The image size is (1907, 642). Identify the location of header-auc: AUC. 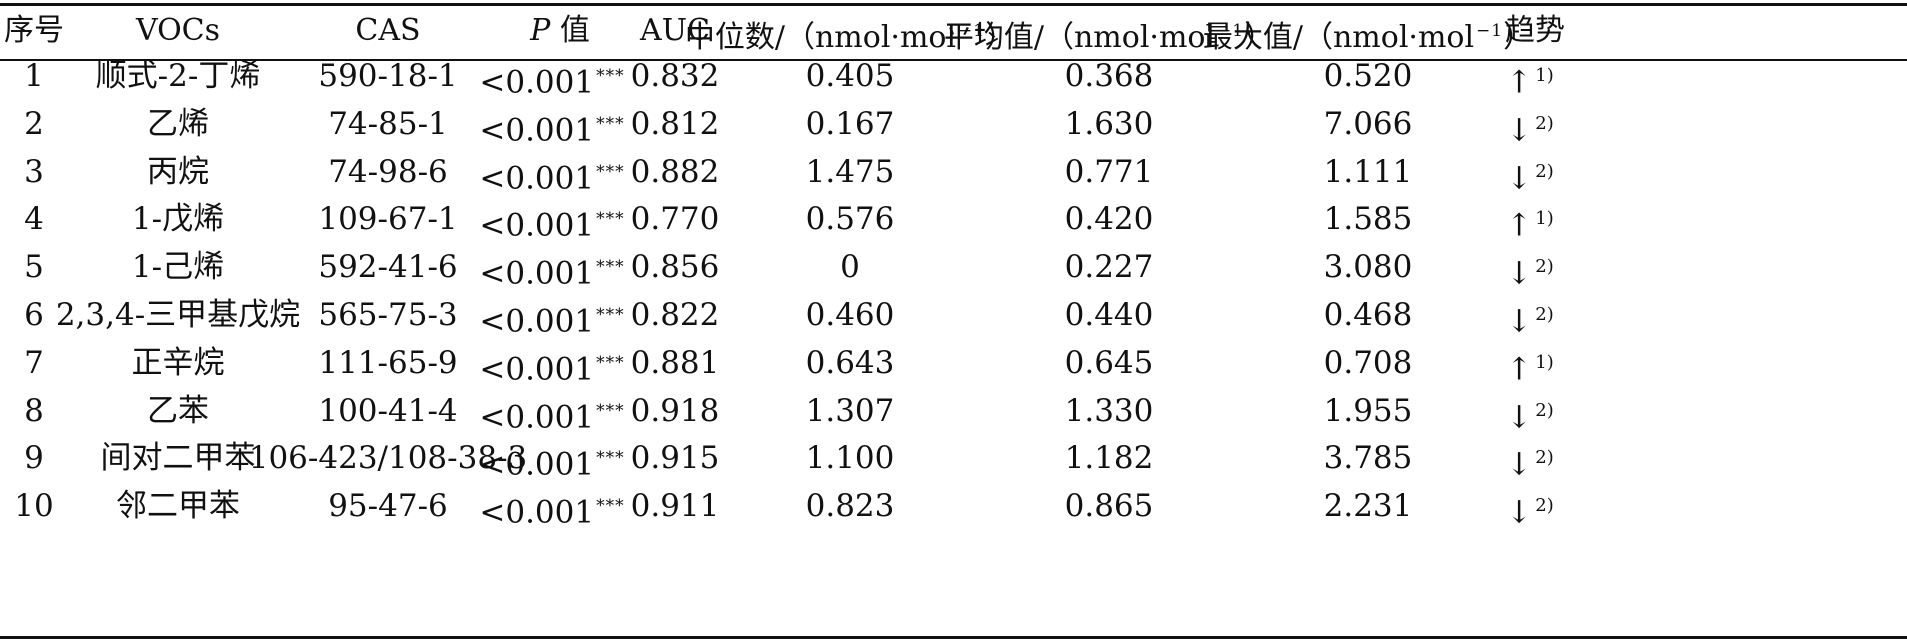
(675, 30).